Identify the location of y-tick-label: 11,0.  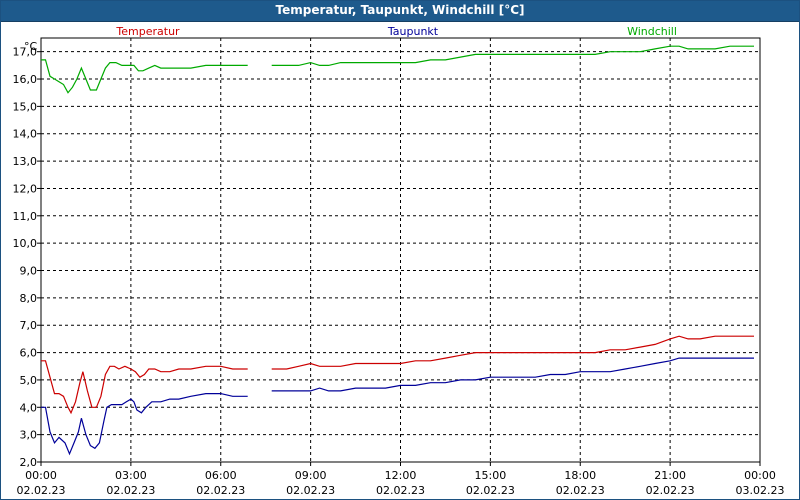
(25, 216).